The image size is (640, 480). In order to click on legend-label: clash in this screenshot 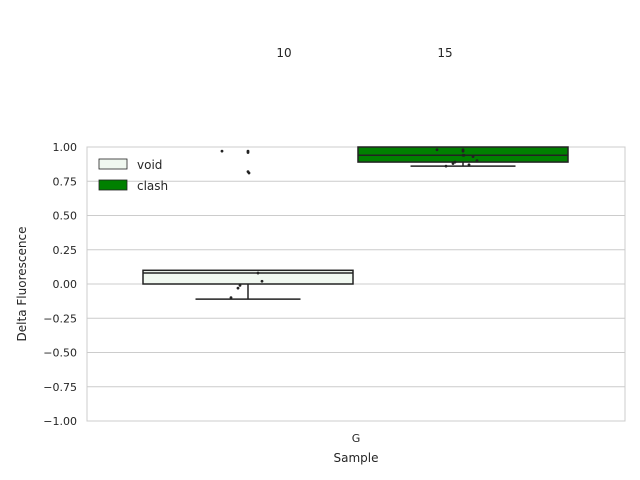, I will do `click(152, 186)`.